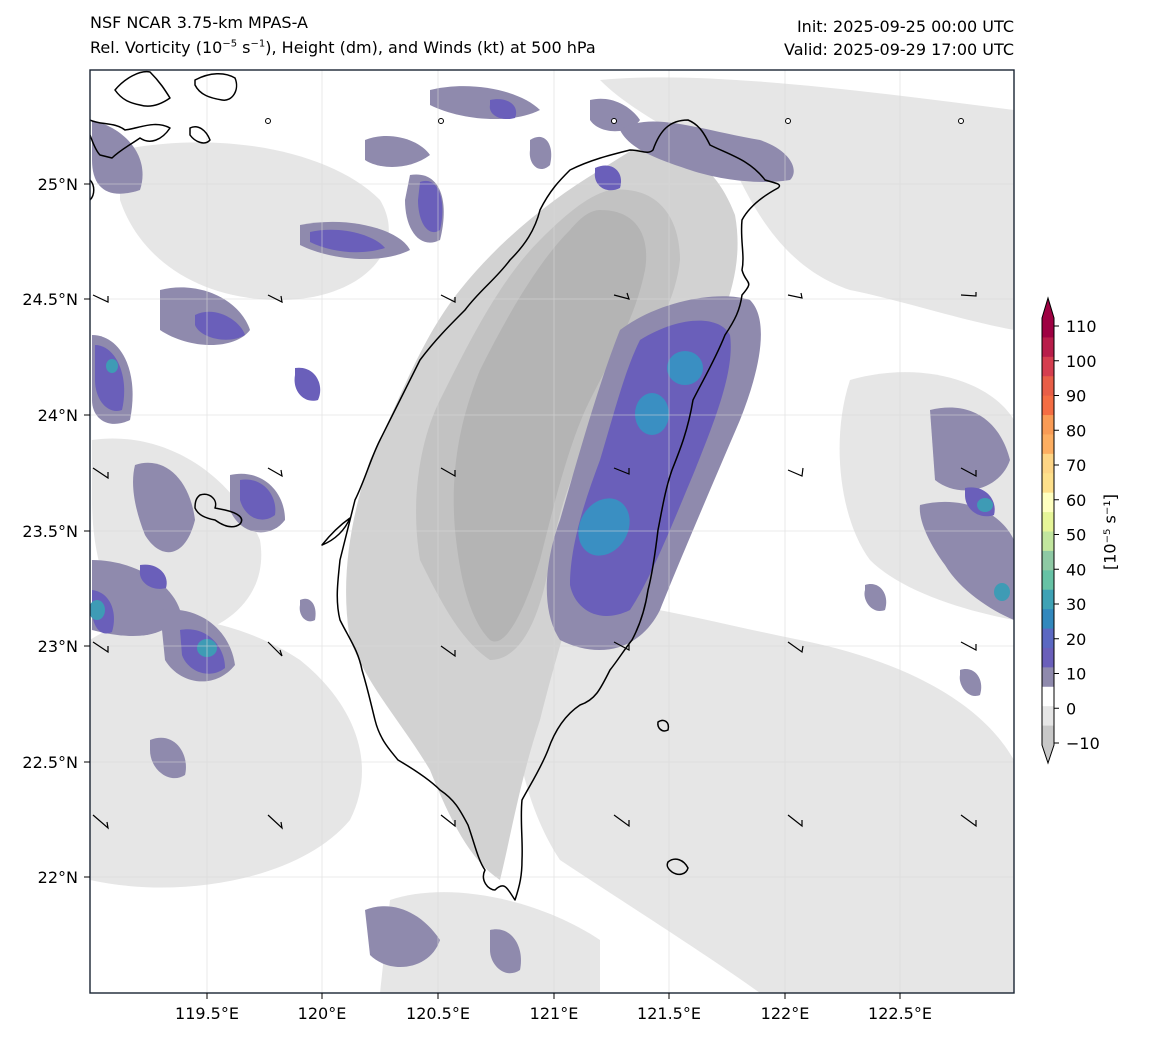  What do you see at coordinates (1081, 361) in the screenshot?
I see `colorbar-tick-label: 100` at bounding box center [1081, 361].